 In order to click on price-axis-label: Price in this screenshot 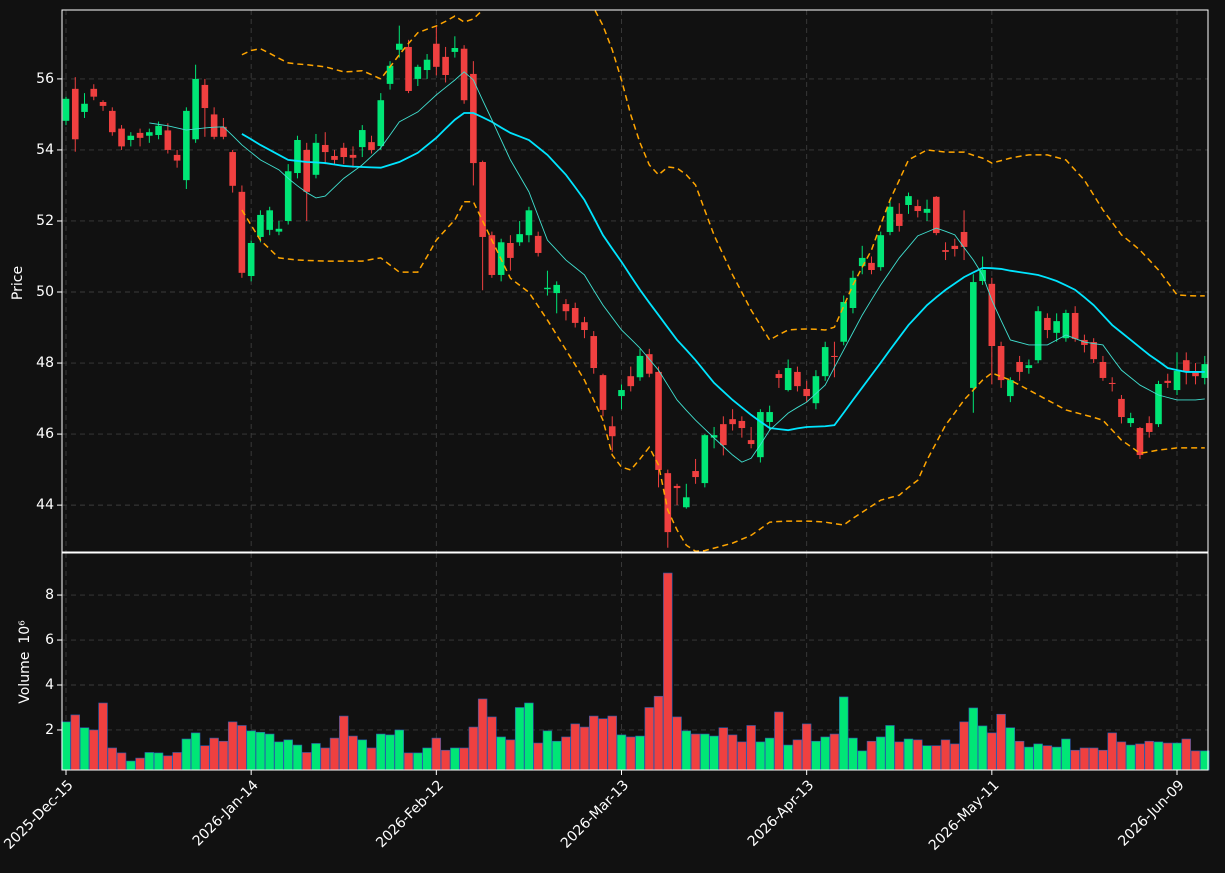, I will do `click(18, 283)`.